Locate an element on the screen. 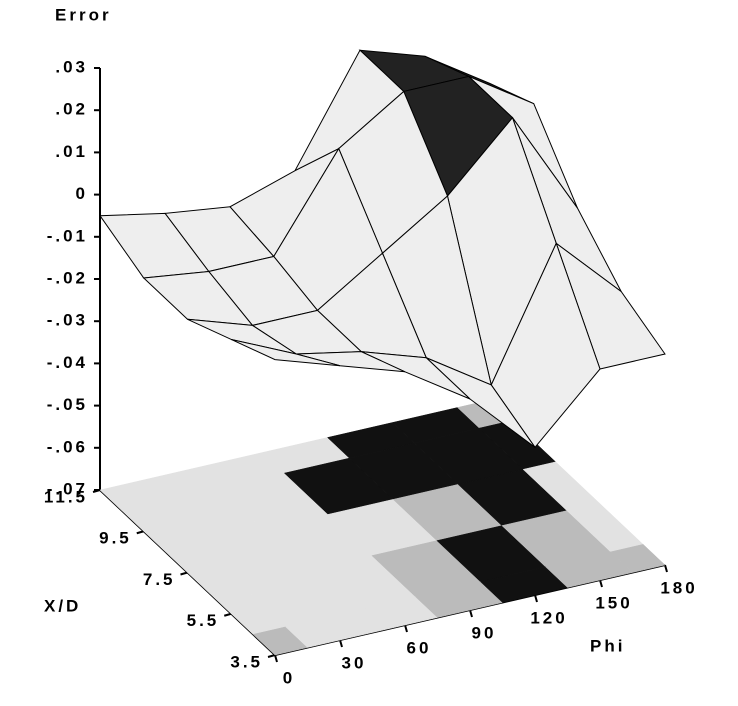 The width and height of the screenshot is (738, 706). x-tick-label: 0 is located at coordinates (289, 677).